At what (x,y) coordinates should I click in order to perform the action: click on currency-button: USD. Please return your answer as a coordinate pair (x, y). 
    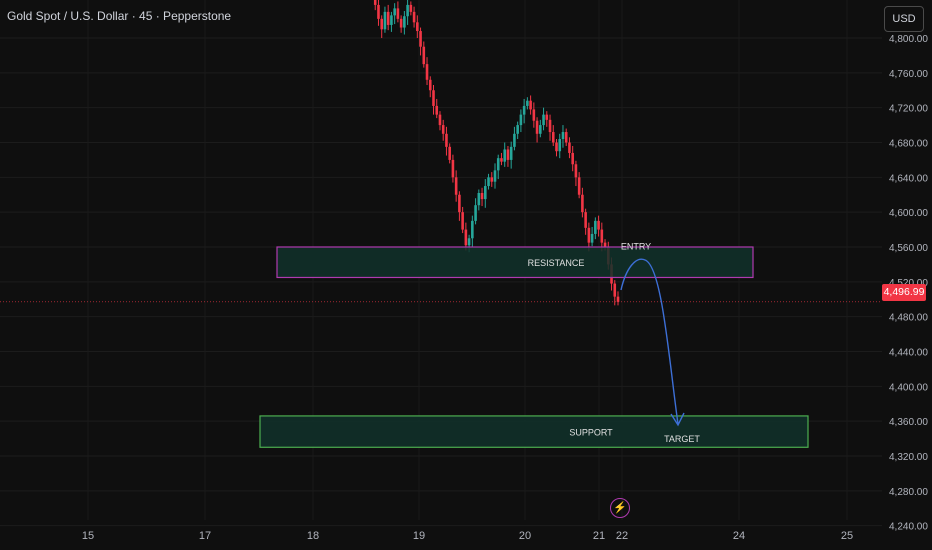
    Looking at the image, I should click on (904, 19).